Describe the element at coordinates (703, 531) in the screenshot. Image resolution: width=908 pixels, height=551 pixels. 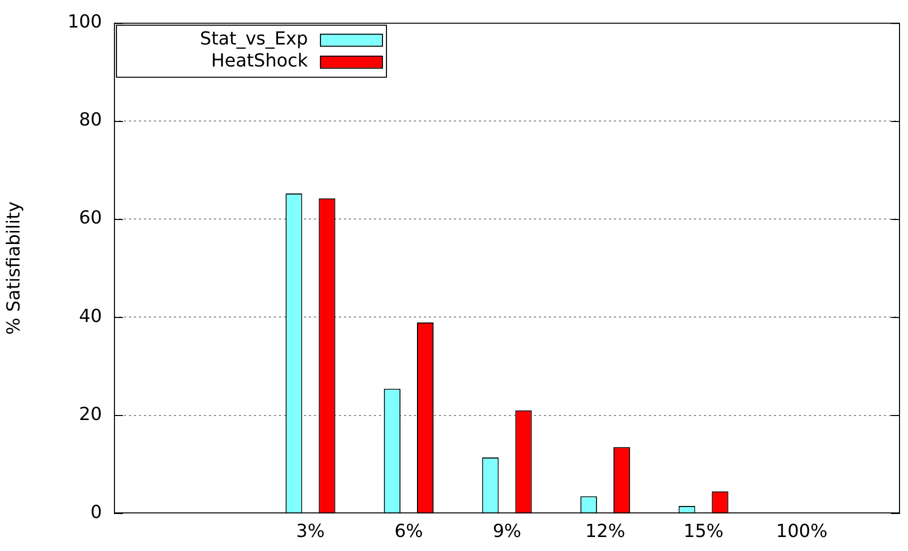
I see `x-tick-label: 15%` at that location.